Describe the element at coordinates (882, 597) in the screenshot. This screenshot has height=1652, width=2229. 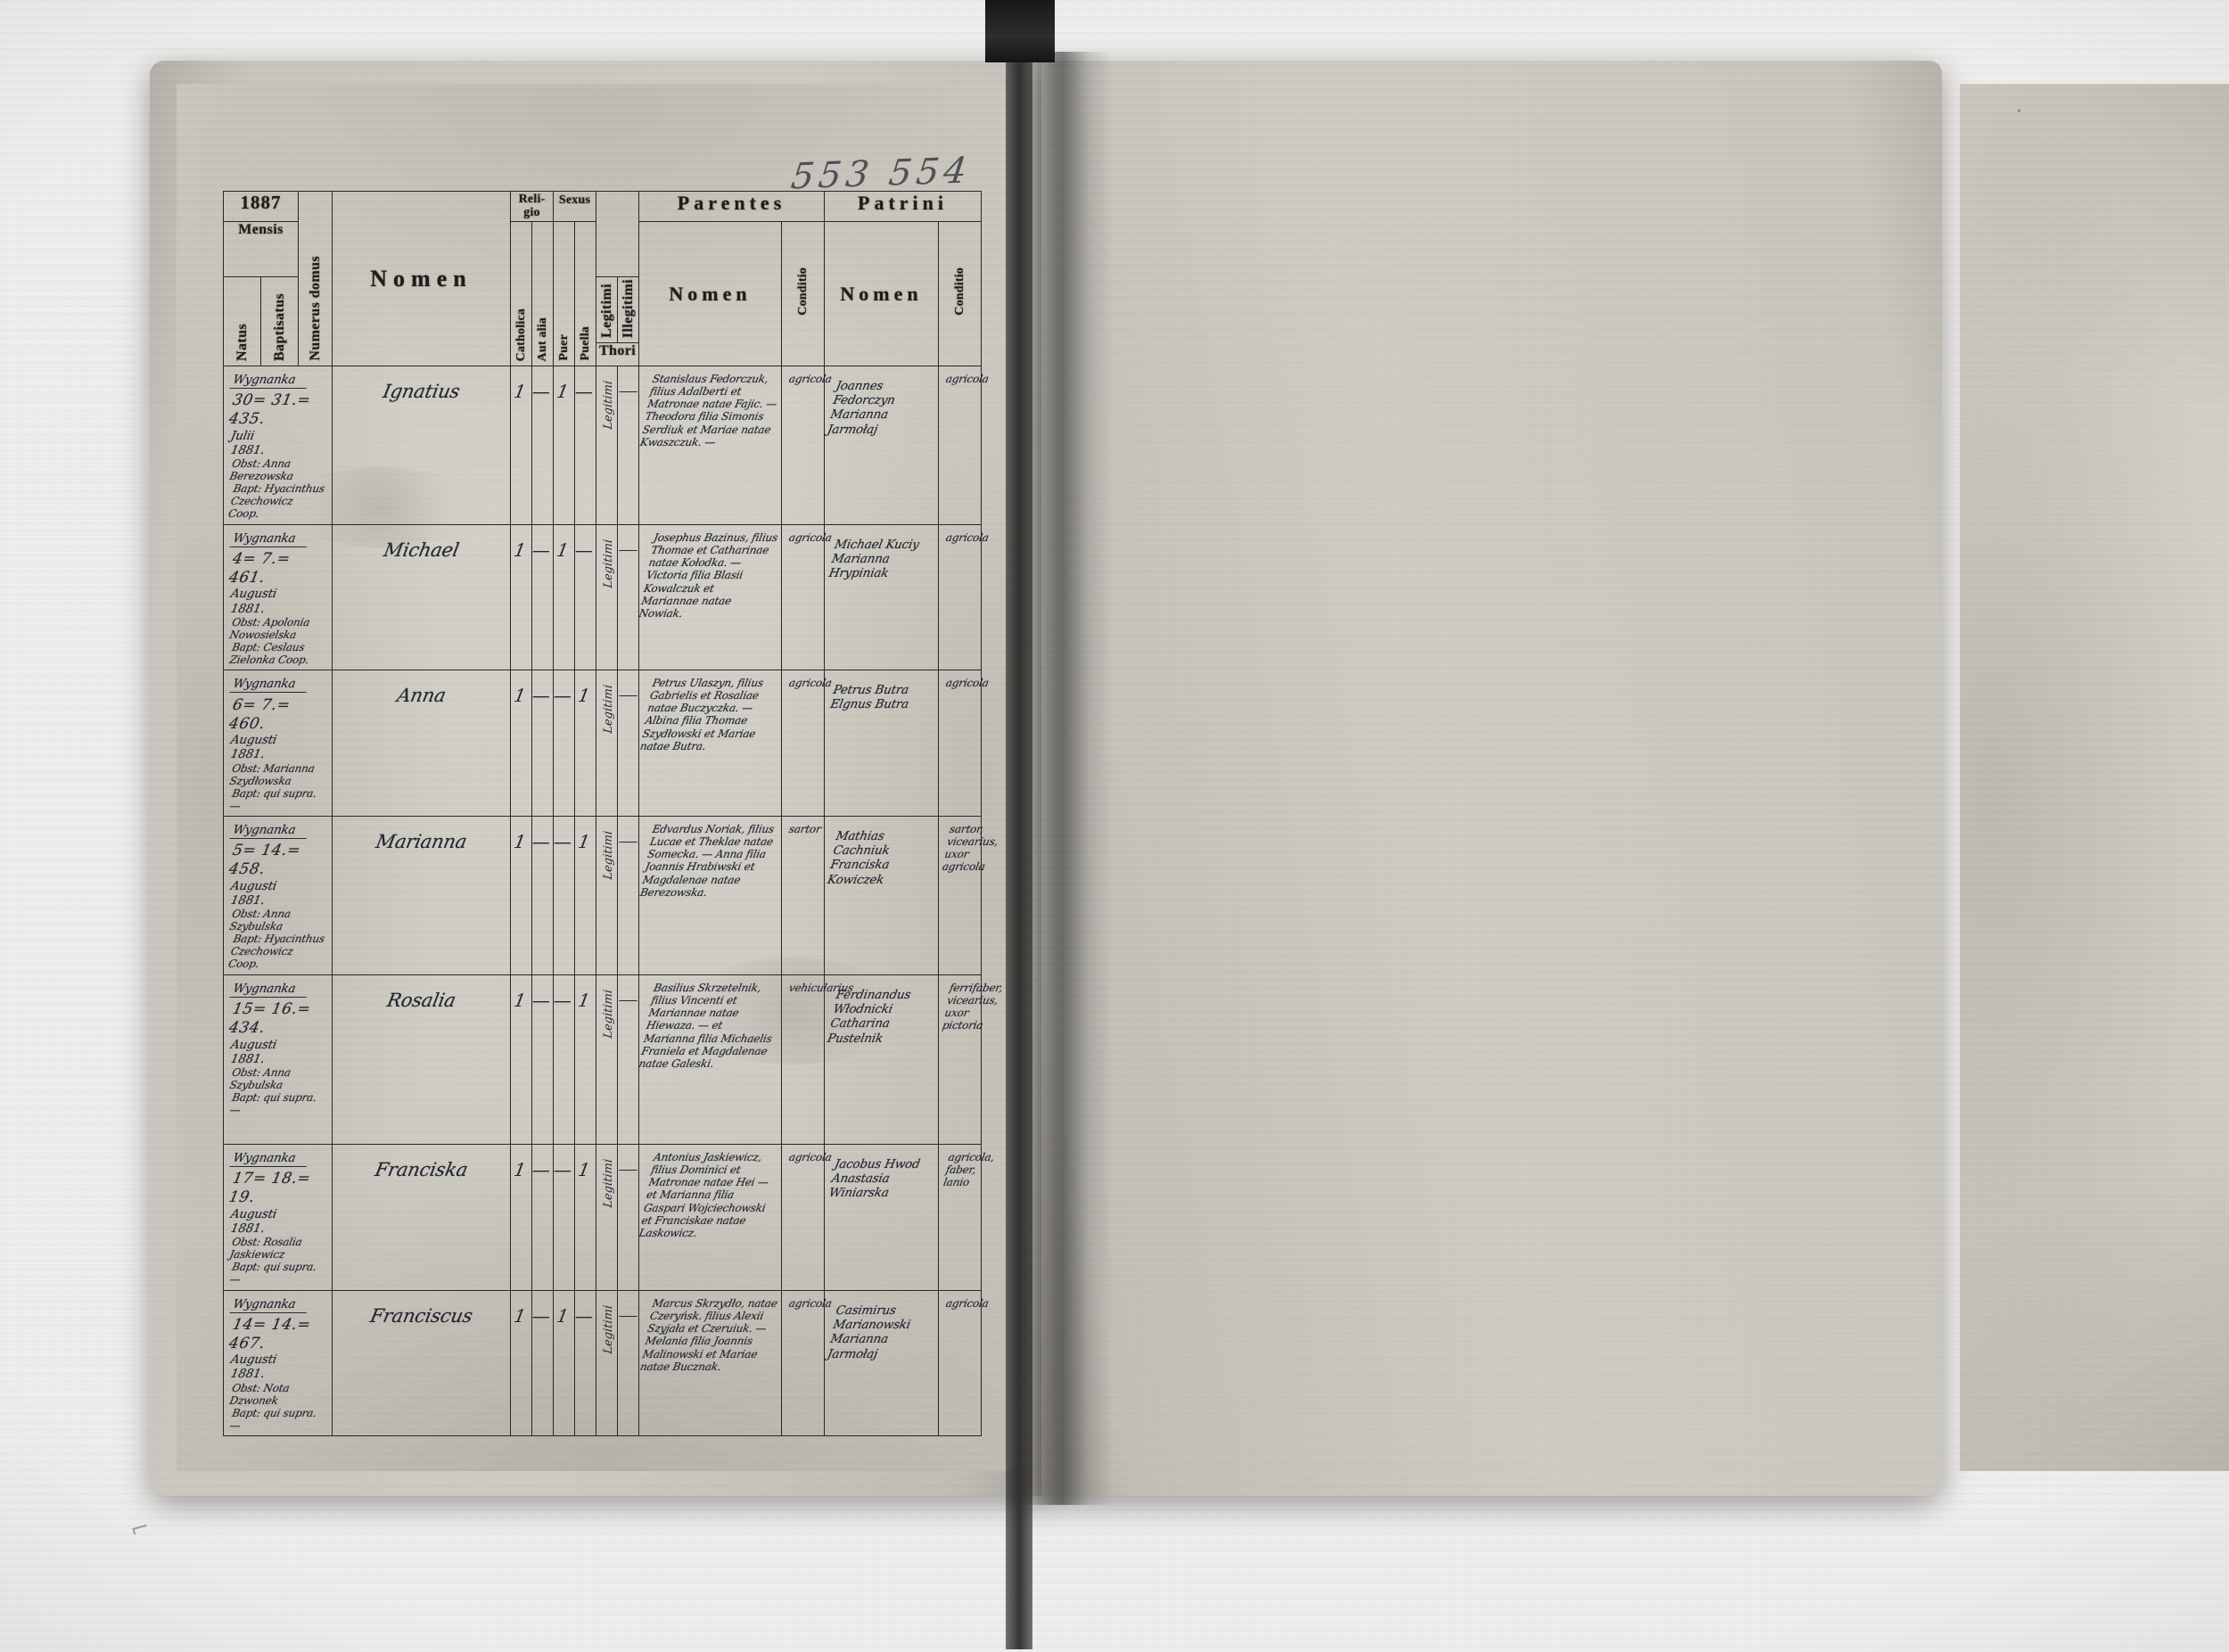
I see `entry-patrini: Michael Kuciy Marianna Hrypiniak` at that location.